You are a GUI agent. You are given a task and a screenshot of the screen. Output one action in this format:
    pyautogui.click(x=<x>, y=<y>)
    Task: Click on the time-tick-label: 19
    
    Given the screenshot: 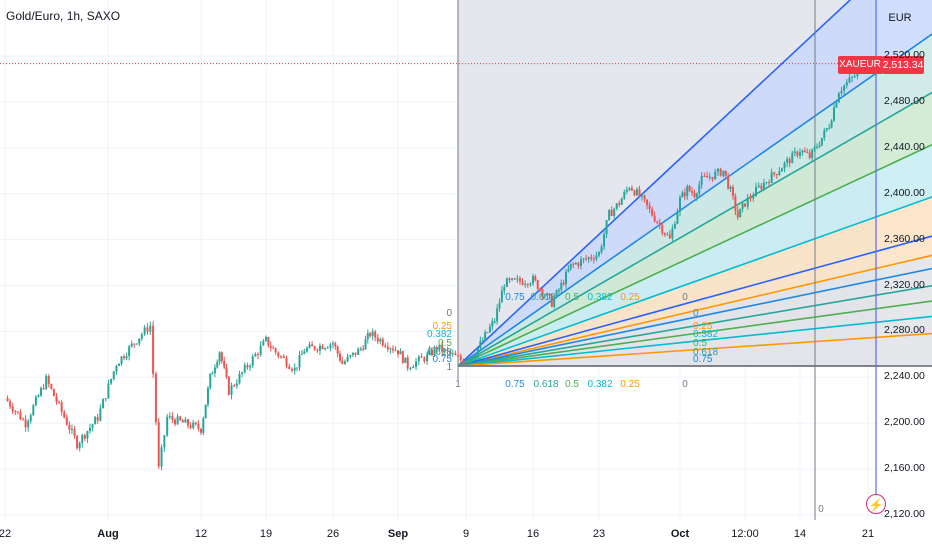 What is the action you would take?
    pyautogui.click(x=266, y=534)
    